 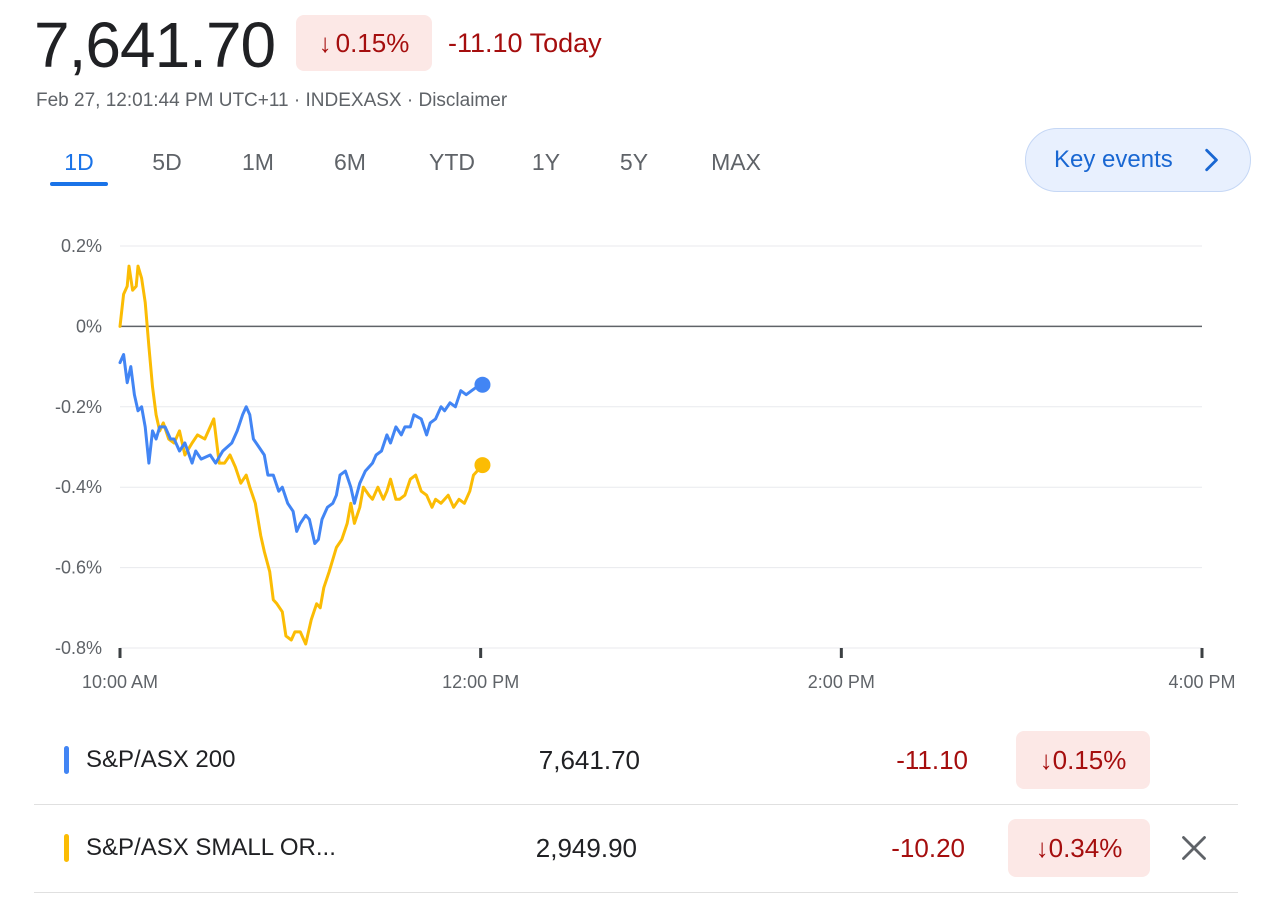 I want to click on series-change: -10.20, so click(x=928, y=848).